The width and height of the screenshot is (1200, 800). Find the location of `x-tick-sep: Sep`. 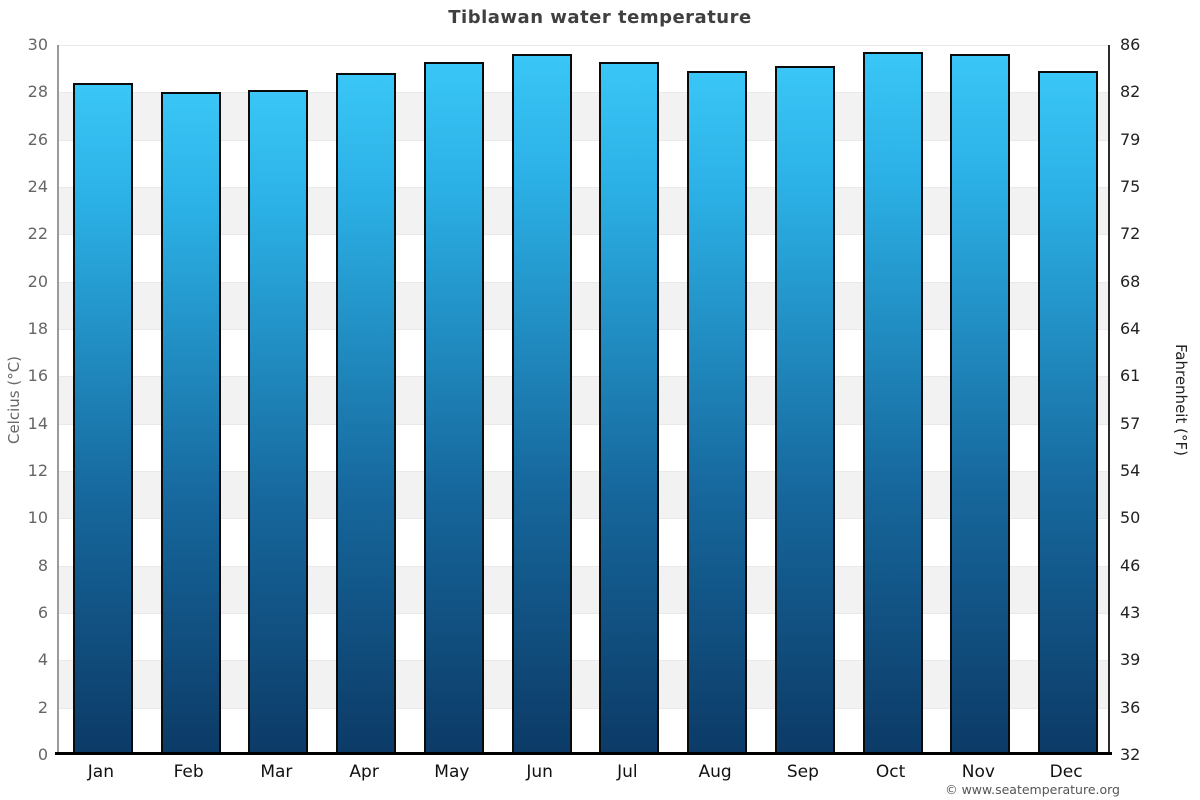

x-tick-sep: Sep is located at coordinates (802, 772).